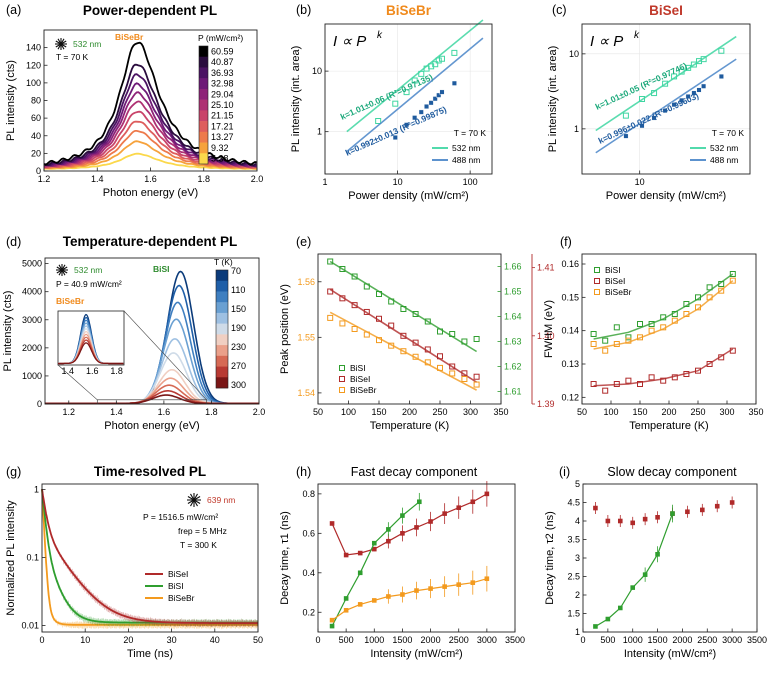  Describe the element at coordinates (380, 35) in the screenshot. I see `power-law-exponent: k` at that location.